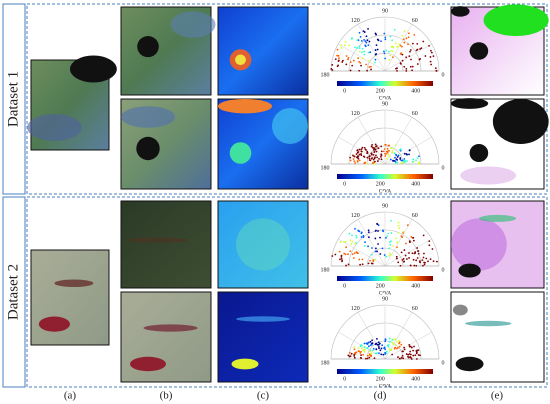  I want to click on colorbar-tick: 200, so click(380, 379).